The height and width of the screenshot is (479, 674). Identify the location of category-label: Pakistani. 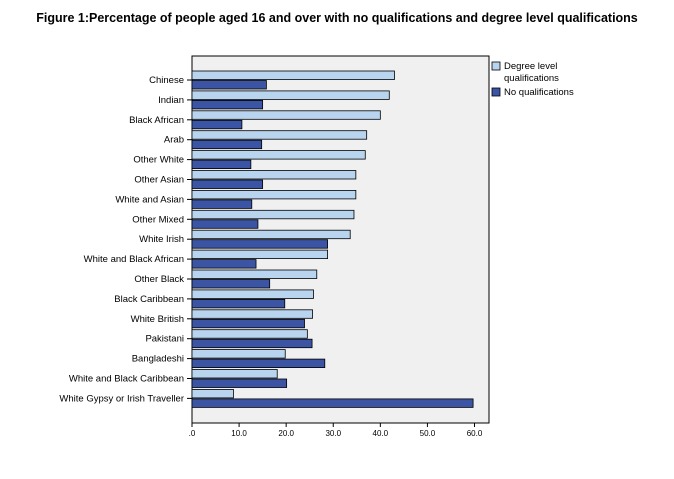
(164, 339).